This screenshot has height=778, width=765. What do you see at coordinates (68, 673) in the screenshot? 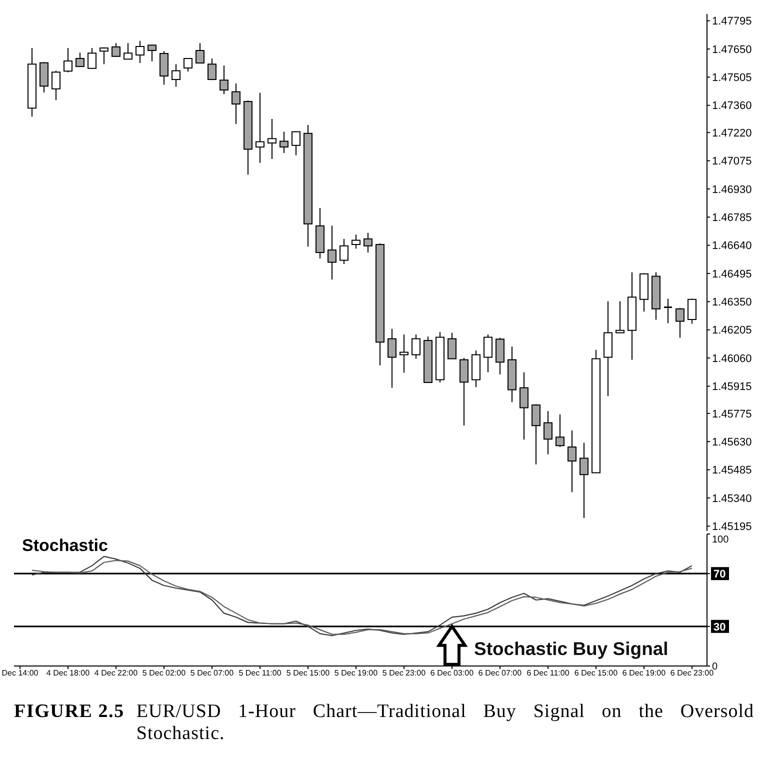
I see `x-tick-label: 4 Dec 18:00` at bounding box center [68, 673].